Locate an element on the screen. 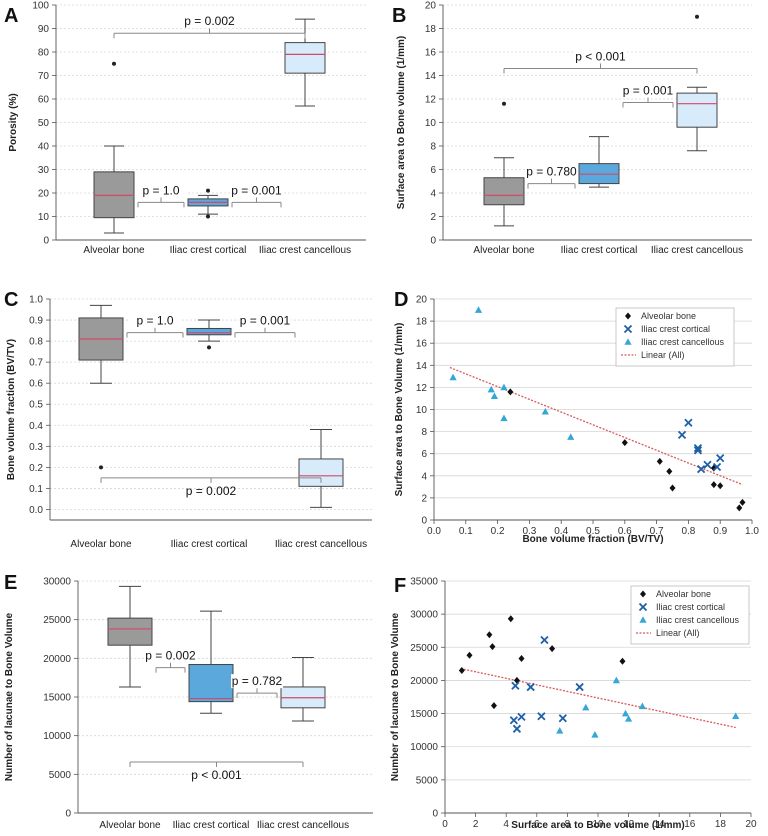 Image resolution: width=768 pixels, height=836 pixels. panel-d-xtick-label: 0.4 is located at coordinates (561, 531).